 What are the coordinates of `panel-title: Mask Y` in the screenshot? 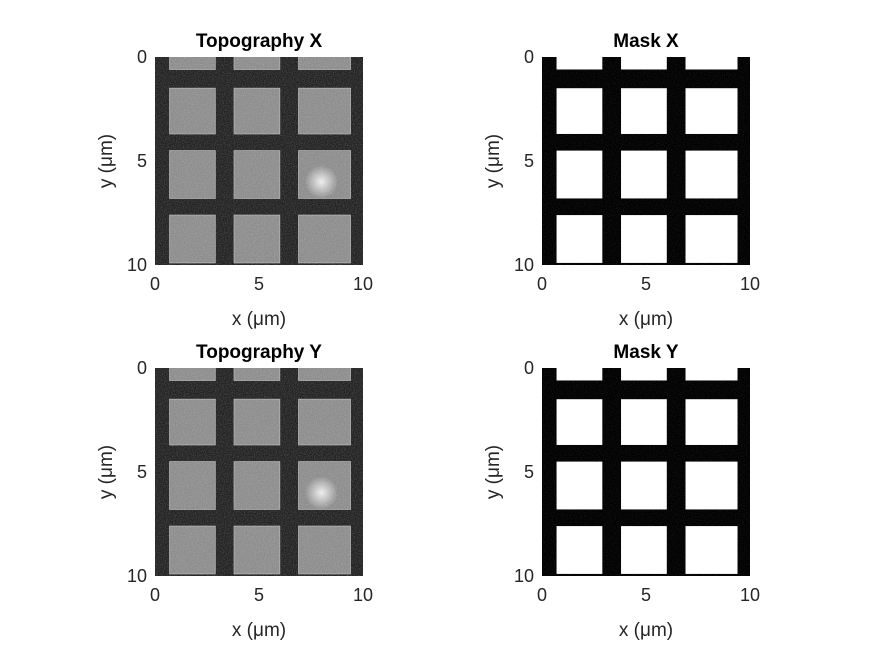 It's located at (645, 352).